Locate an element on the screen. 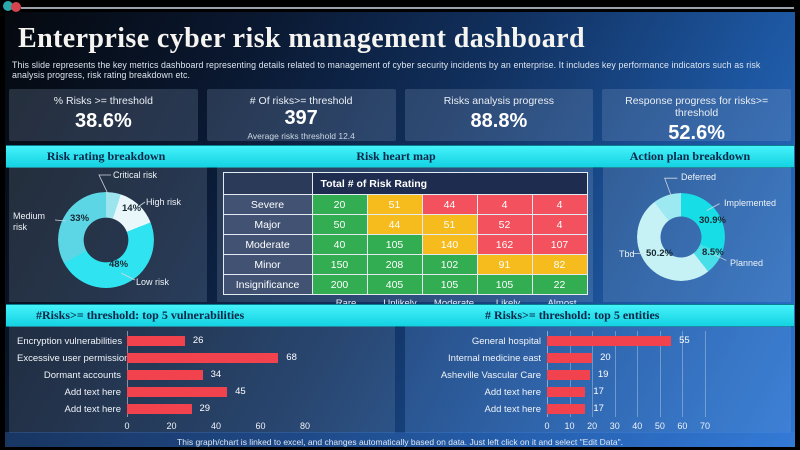 The width and height of the screenshot is (800, 450). bar-value-label: 34 is located at coordinates (216, 374).